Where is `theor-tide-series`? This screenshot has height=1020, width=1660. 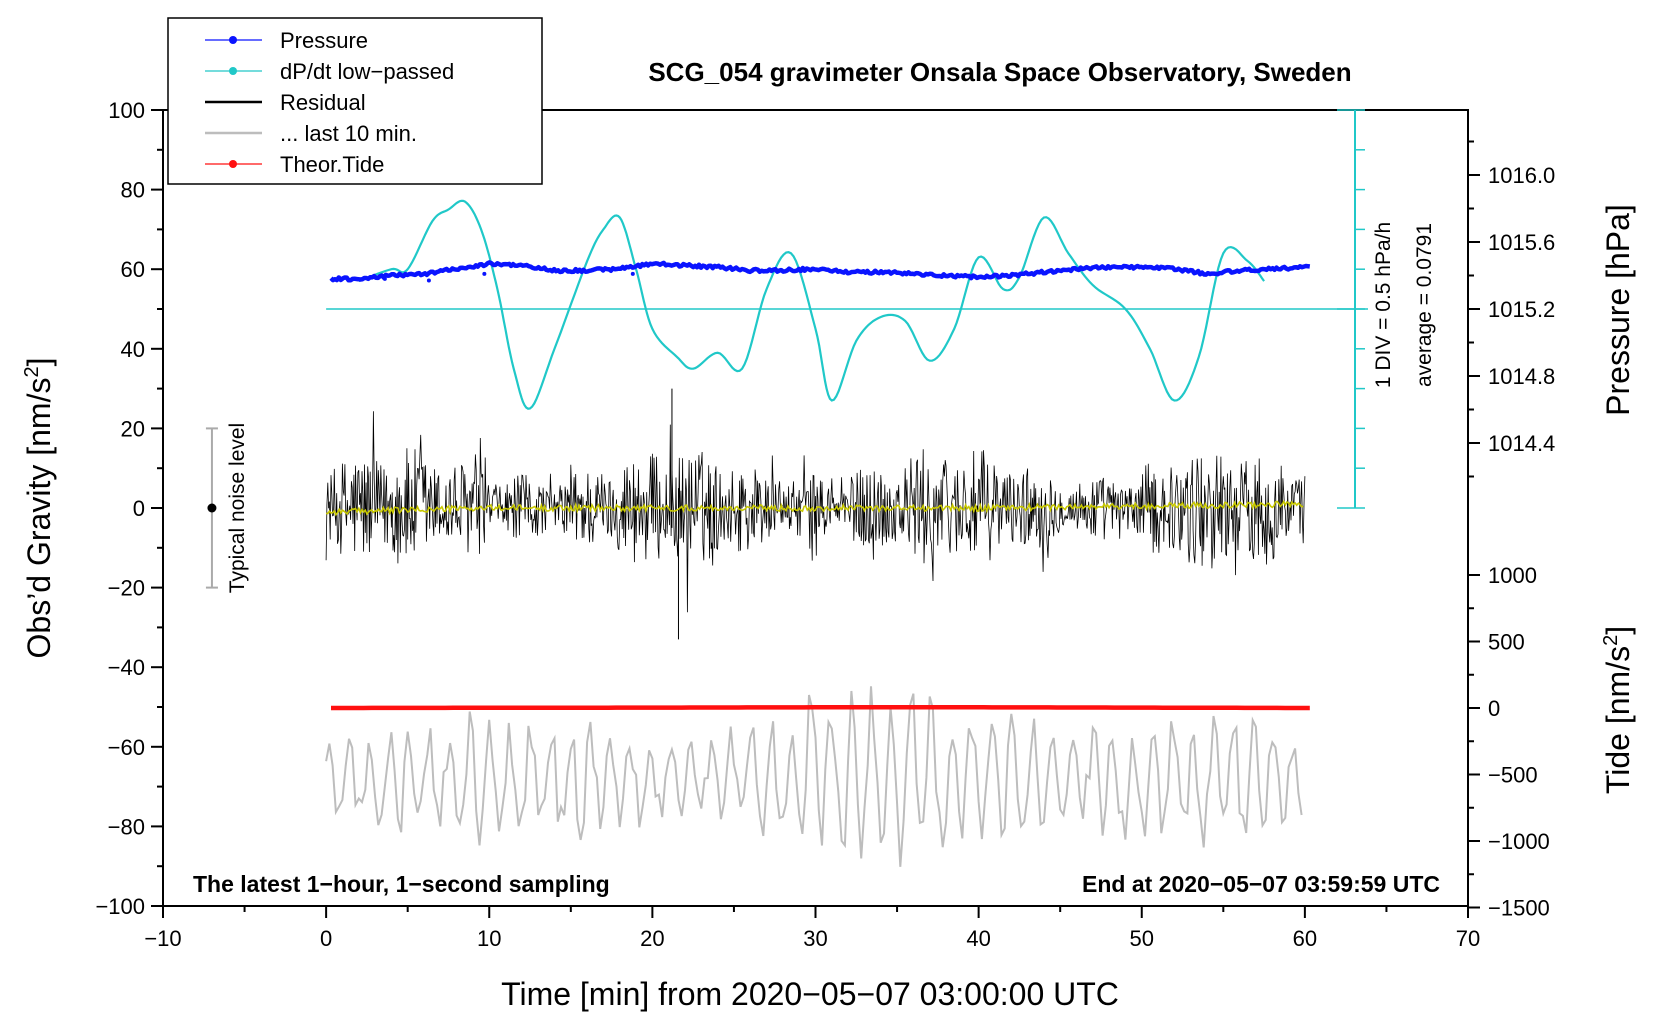
theor-tide-series is located at coordinates (820, 708).